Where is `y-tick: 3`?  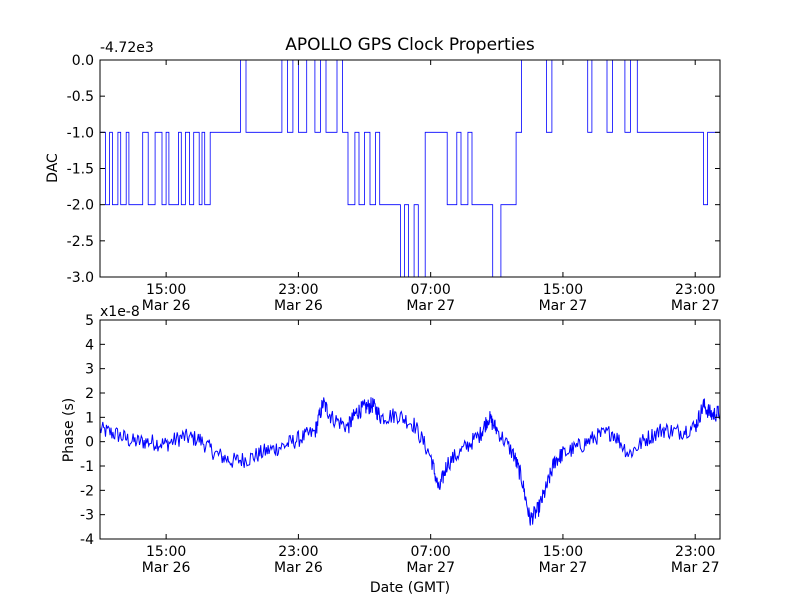 y-tick: 3 is located at coordinates (402, 370).